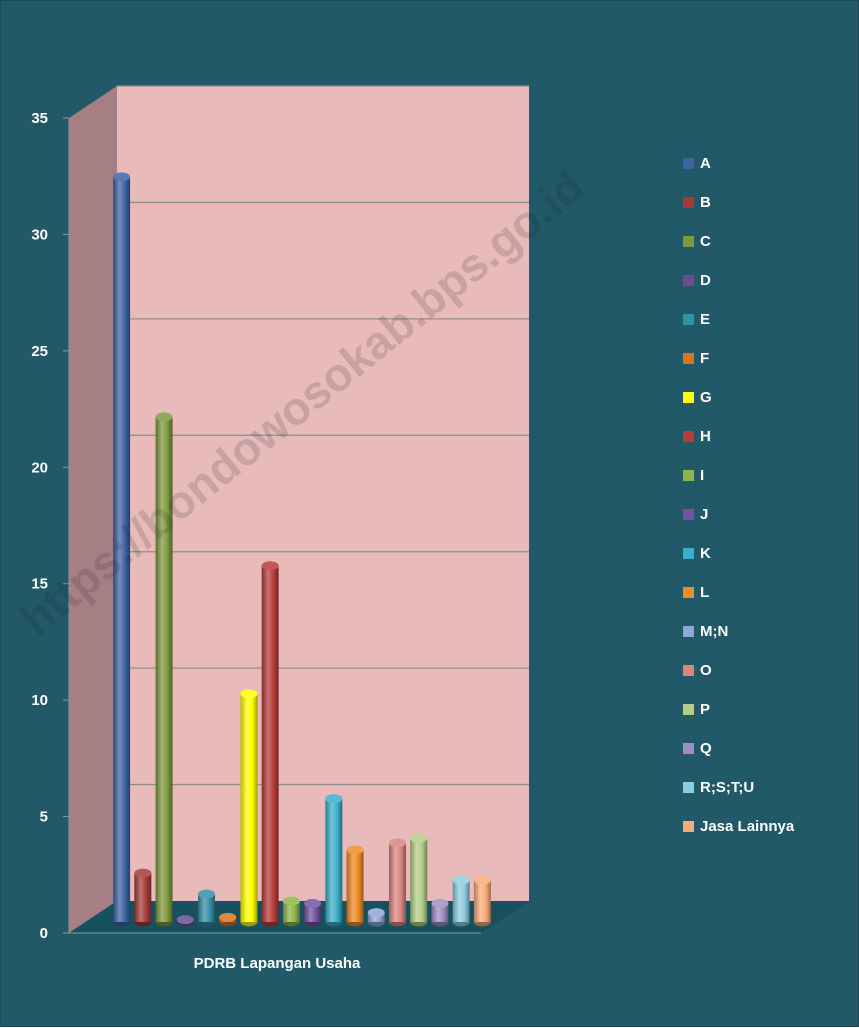 The height and width of the screenshot is (1028, 859). I want to click on legend-item: C, so click(768, 241).